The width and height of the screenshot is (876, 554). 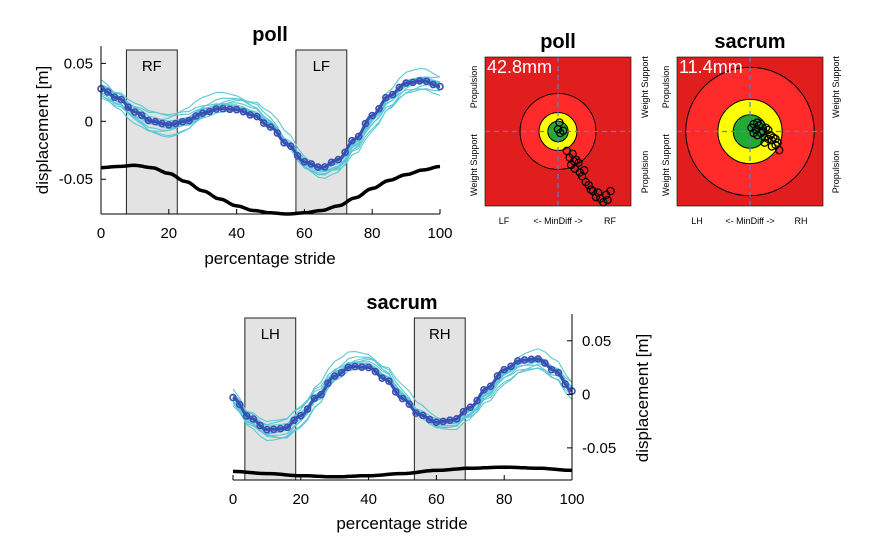 What do you see at coordinates (610, 221) in the screenshot?
I see `poll-target-x-right-label: RF` at bounding box center [610, 221].